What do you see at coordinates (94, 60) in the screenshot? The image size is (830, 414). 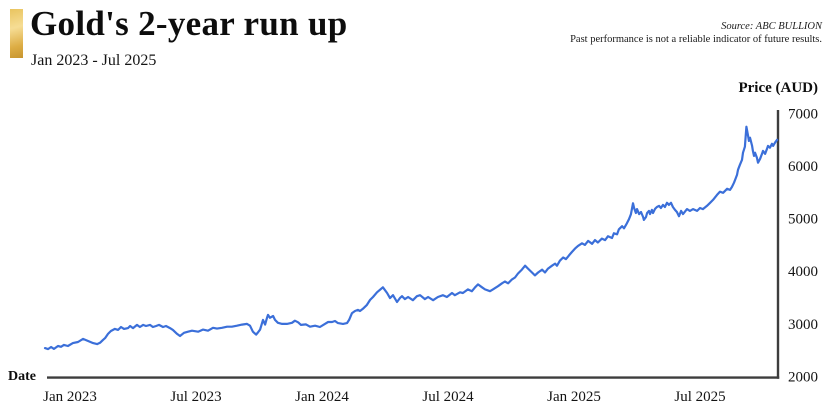 I see `chart-subtitle: Jan 2023 - Jul 2025` at bounding box center [94, 60].